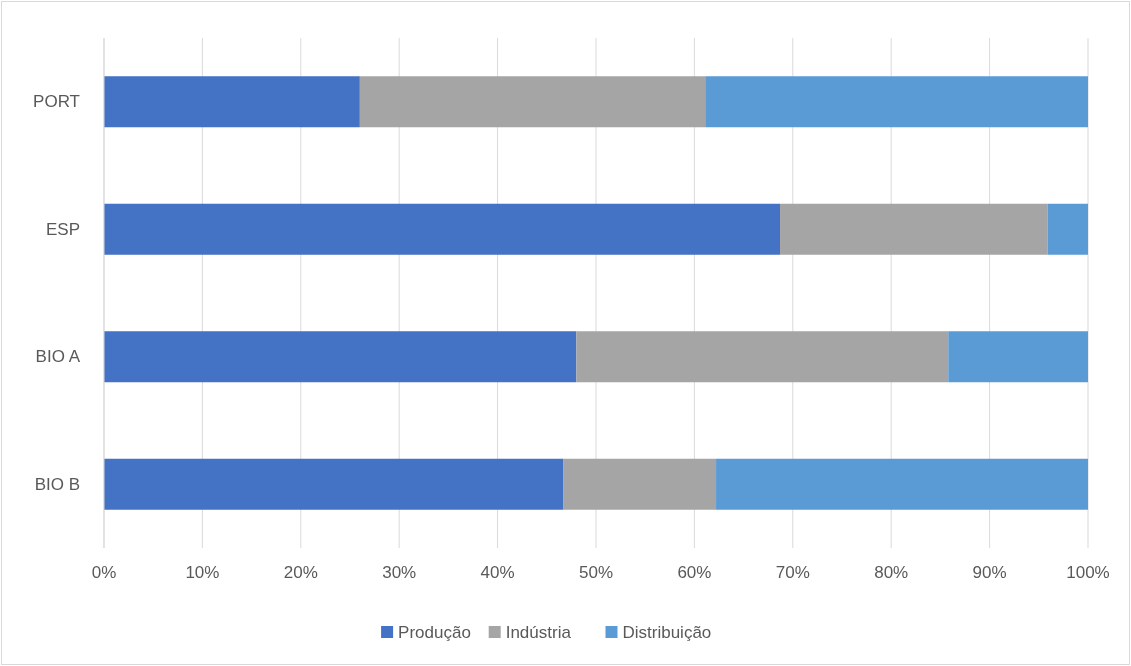 This screenshot has height=666, width=1131. I want to click on x-tick-label: 60%, so click(694, 572).